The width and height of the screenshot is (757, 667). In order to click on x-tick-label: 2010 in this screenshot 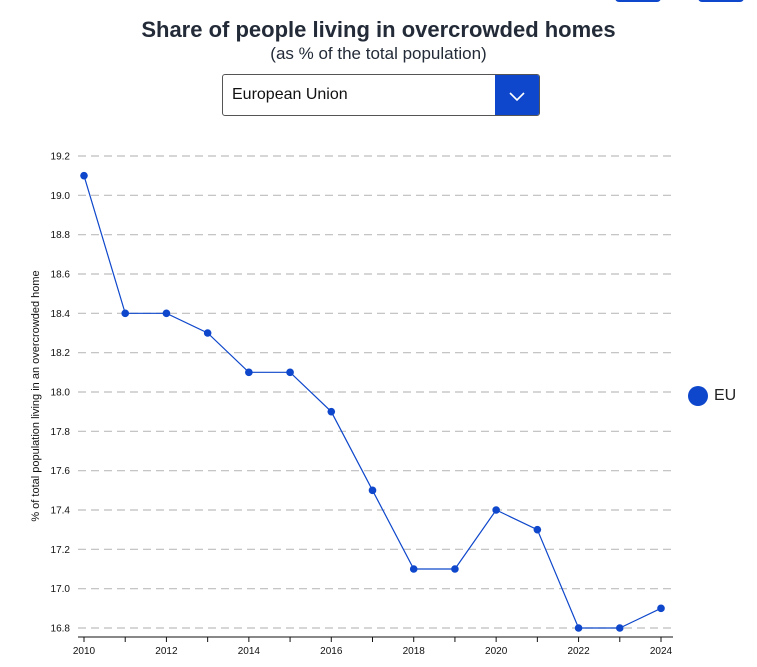, I will do `click(84, 651)`.